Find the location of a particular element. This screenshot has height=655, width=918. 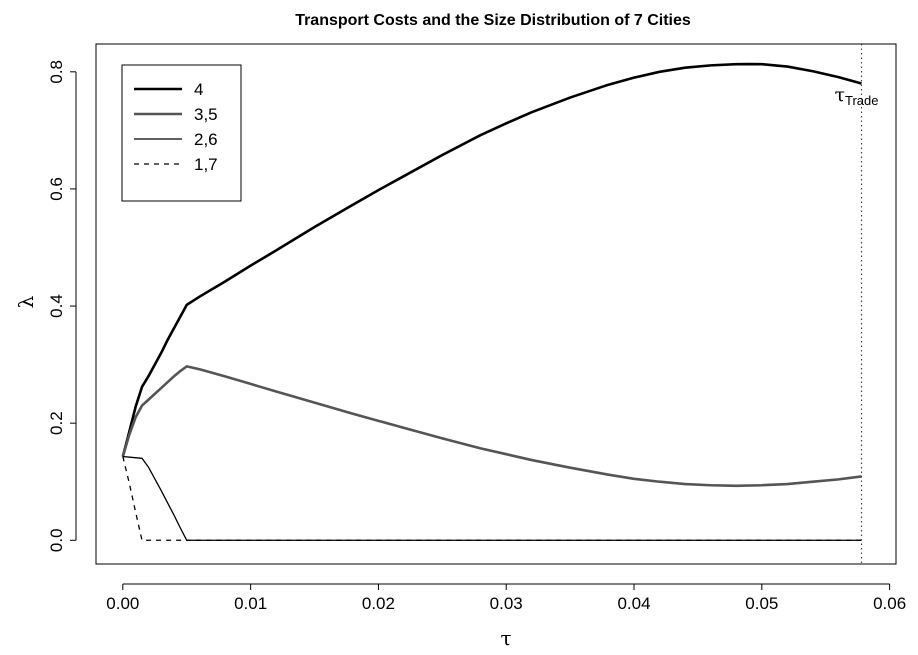

legend-box is located at coordinates (181, 133).